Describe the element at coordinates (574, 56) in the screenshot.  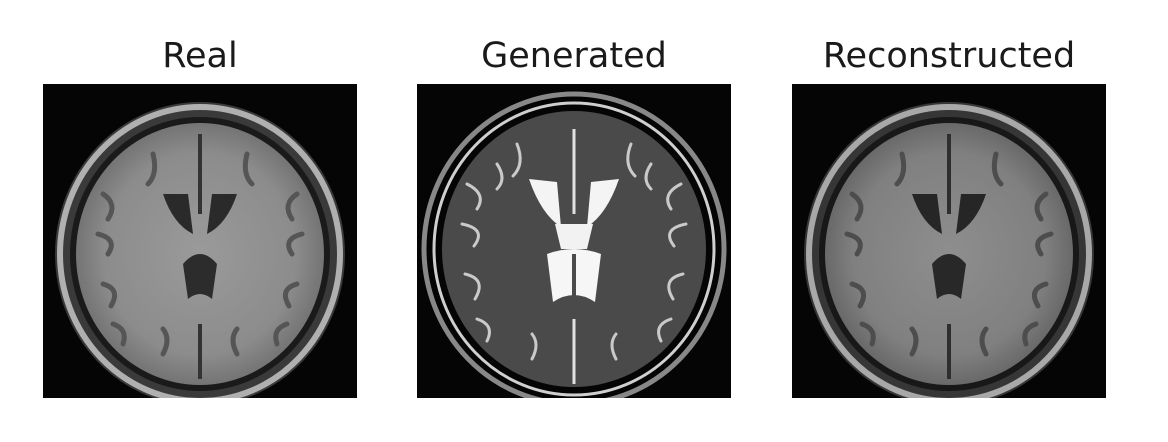
I see `panel-title-generated: Generated` at that location.